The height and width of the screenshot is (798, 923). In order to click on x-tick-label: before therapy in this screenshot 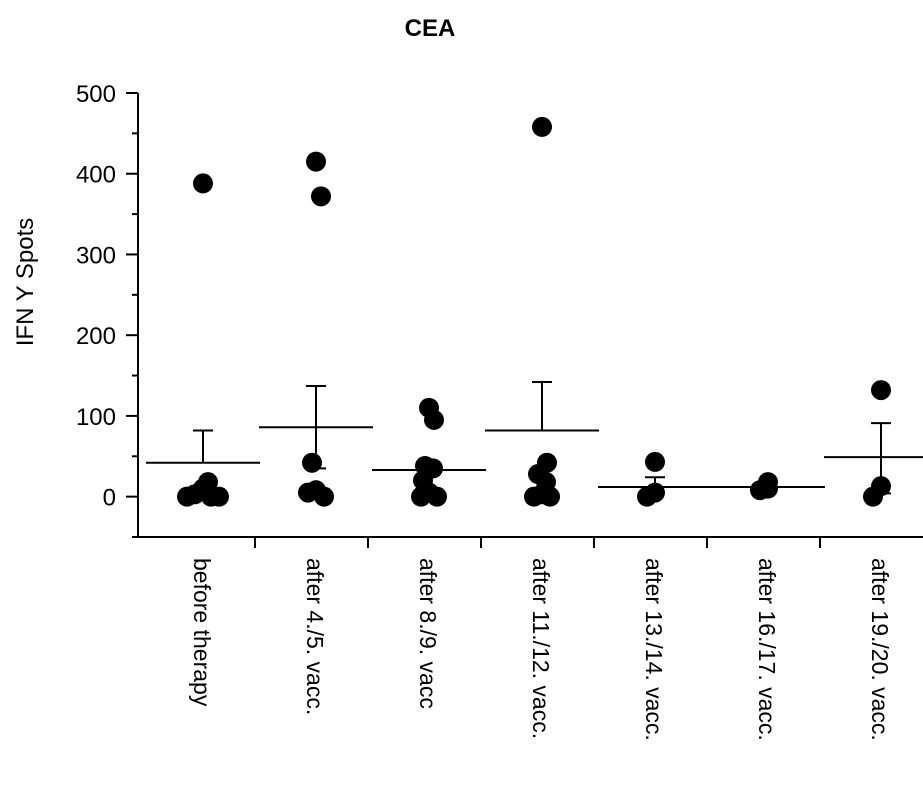, I will do `click(202, 632)`.